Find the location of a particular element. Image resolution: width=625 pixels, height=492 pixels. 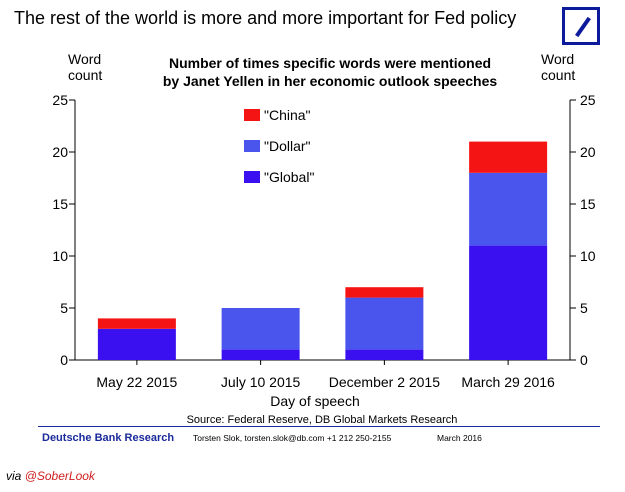

x-tick-label: July 10 2015 is located at coordinates (261, 382).